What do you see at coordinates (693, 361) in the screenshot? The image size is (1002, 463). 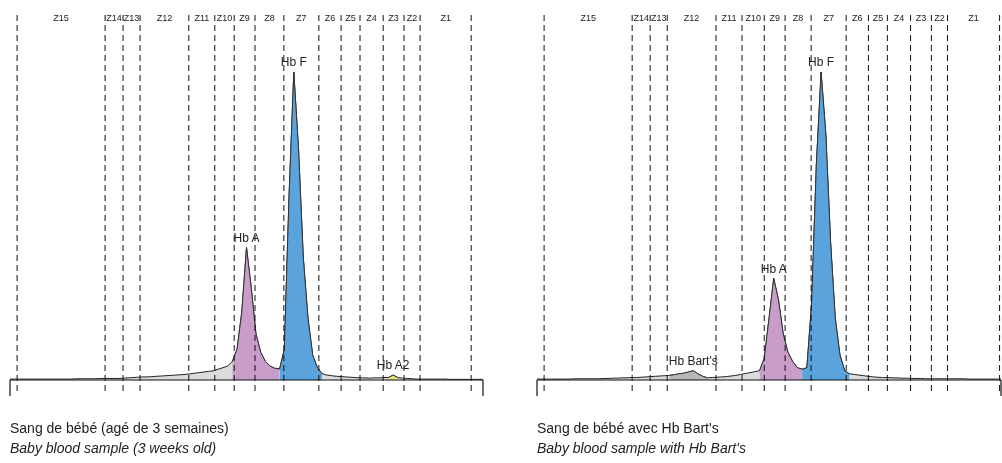 I see `series-label: Hb Bart's` at bounding box center [693, 361].